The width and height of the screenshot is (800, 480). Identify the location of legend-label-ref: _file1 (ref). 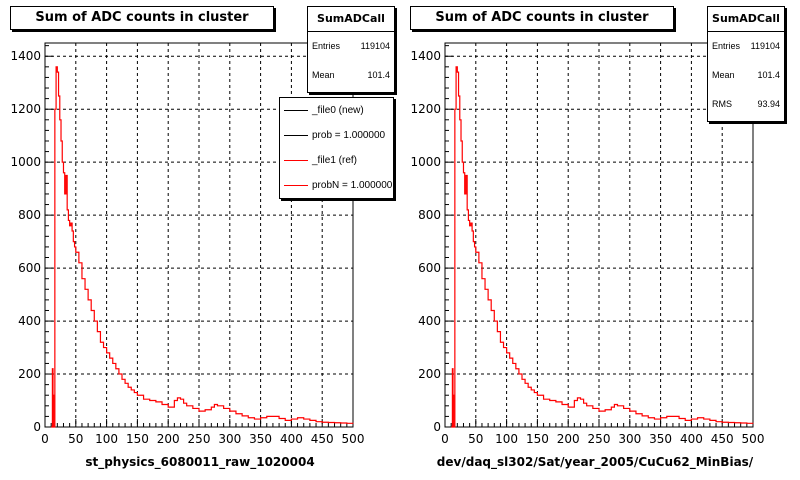
(335, 160).